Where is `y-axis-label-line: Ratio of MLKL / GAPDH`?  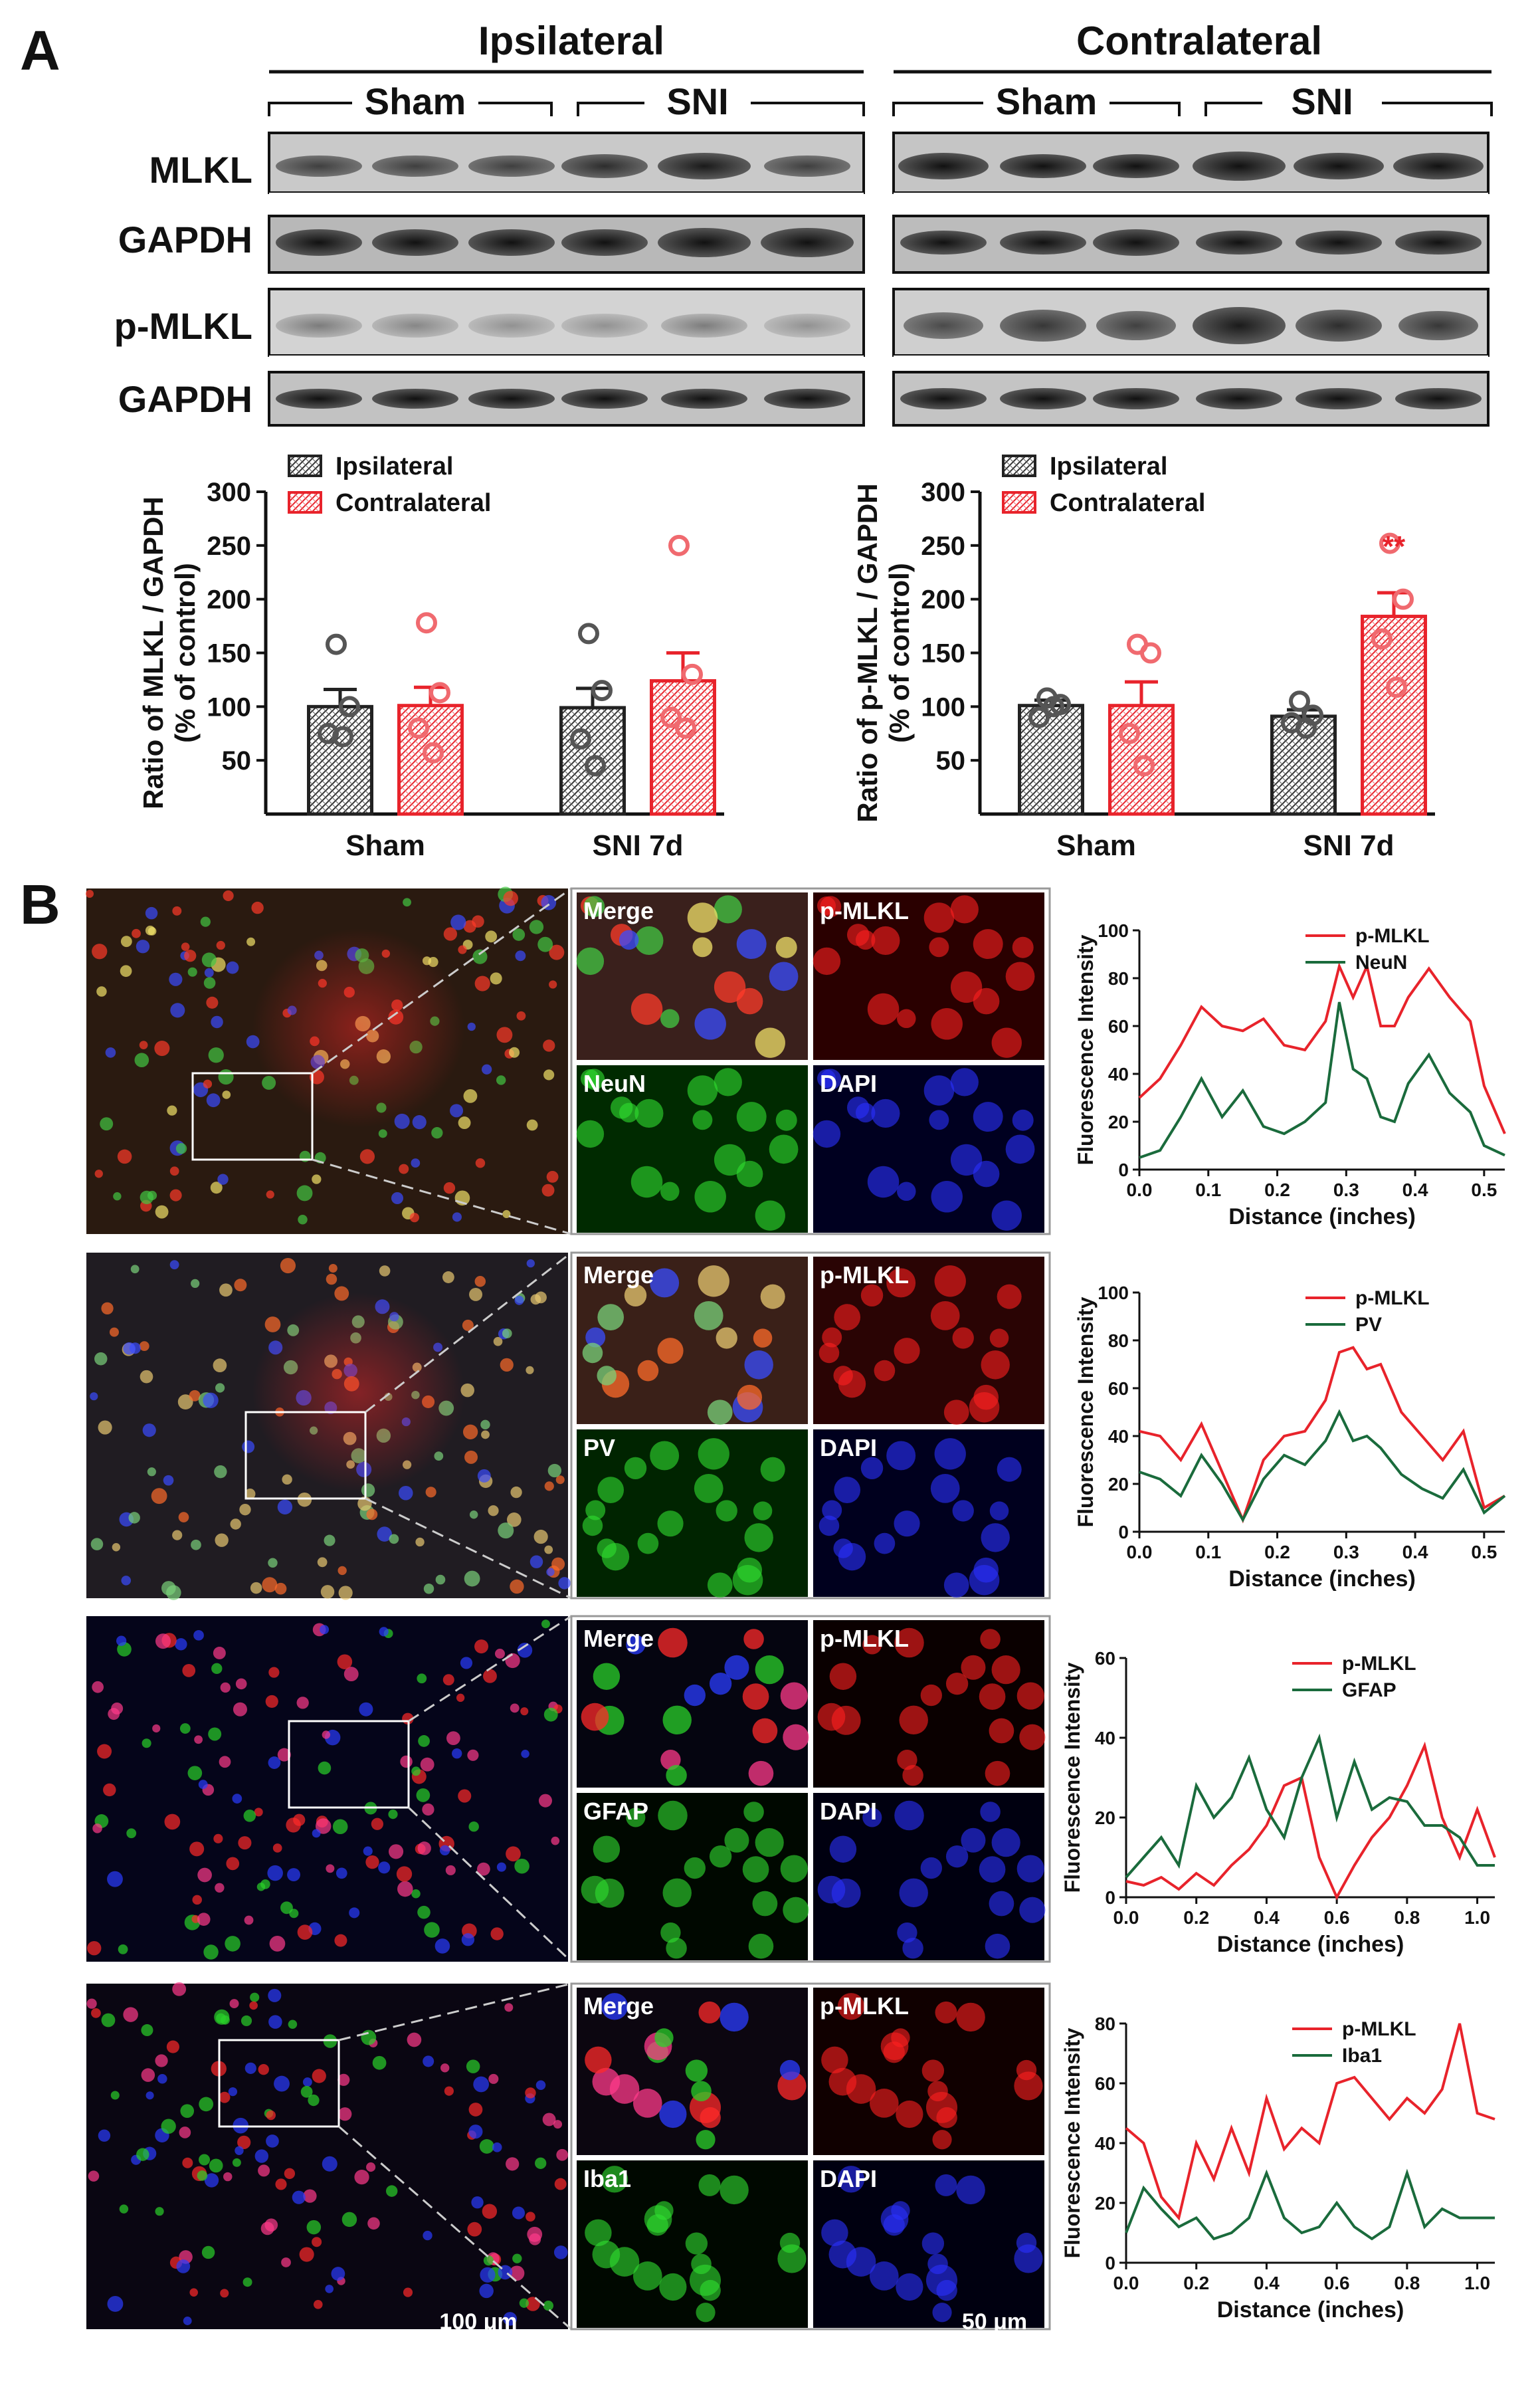 y-axis-label-line: Ratio of MLKL / GAPDH is located at coordinates (153, 652).